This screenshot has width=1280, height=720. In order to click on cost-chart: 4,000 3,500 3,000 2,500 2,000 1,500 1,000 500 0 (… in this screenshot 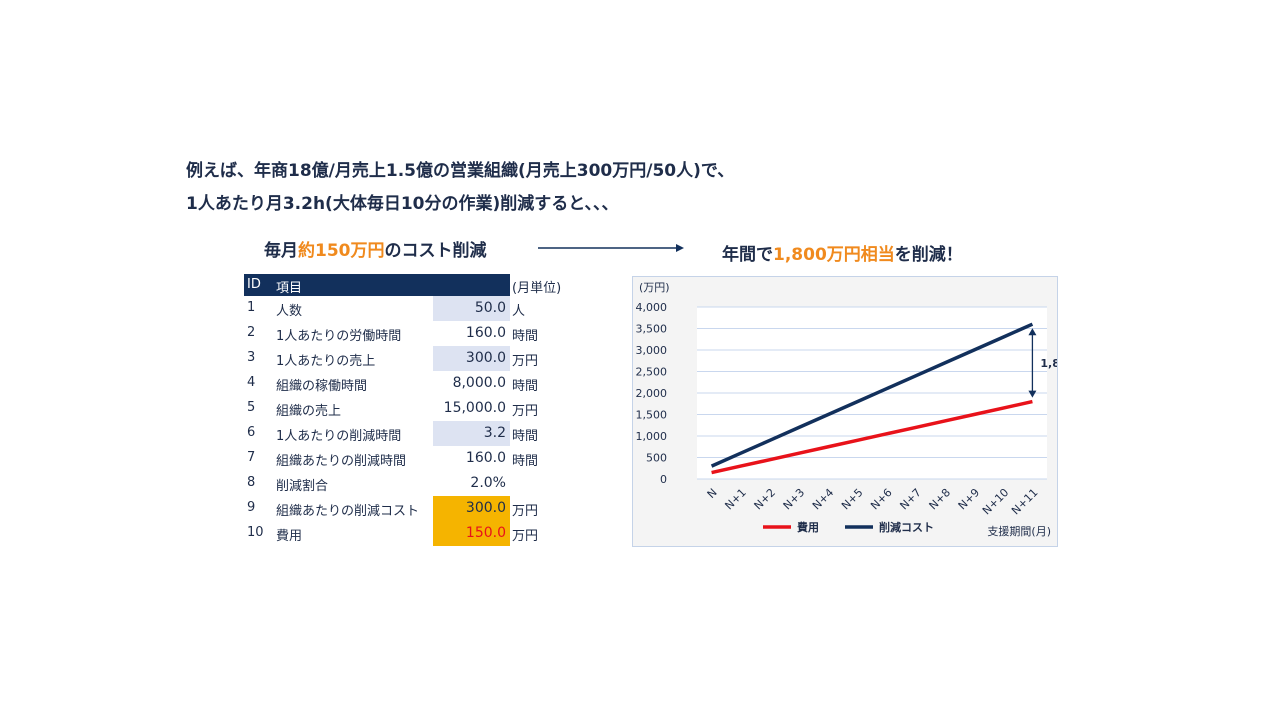, I will do `click(845, 411)`.